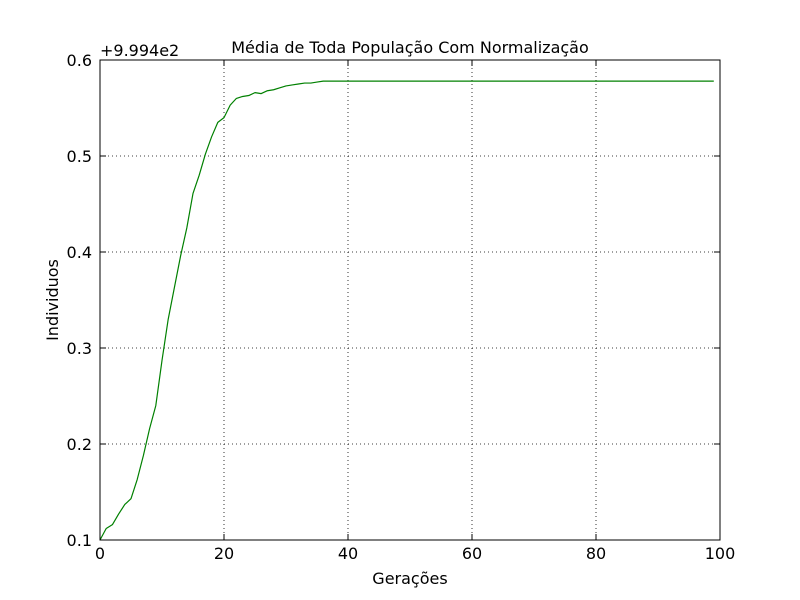 Image resolution: width=800 pixels, height=600 pixels. What do you see at coordinates (409, 578) in the screenshot?
I see `x-axis-label: Gerações` at bounding box center [409, 578].